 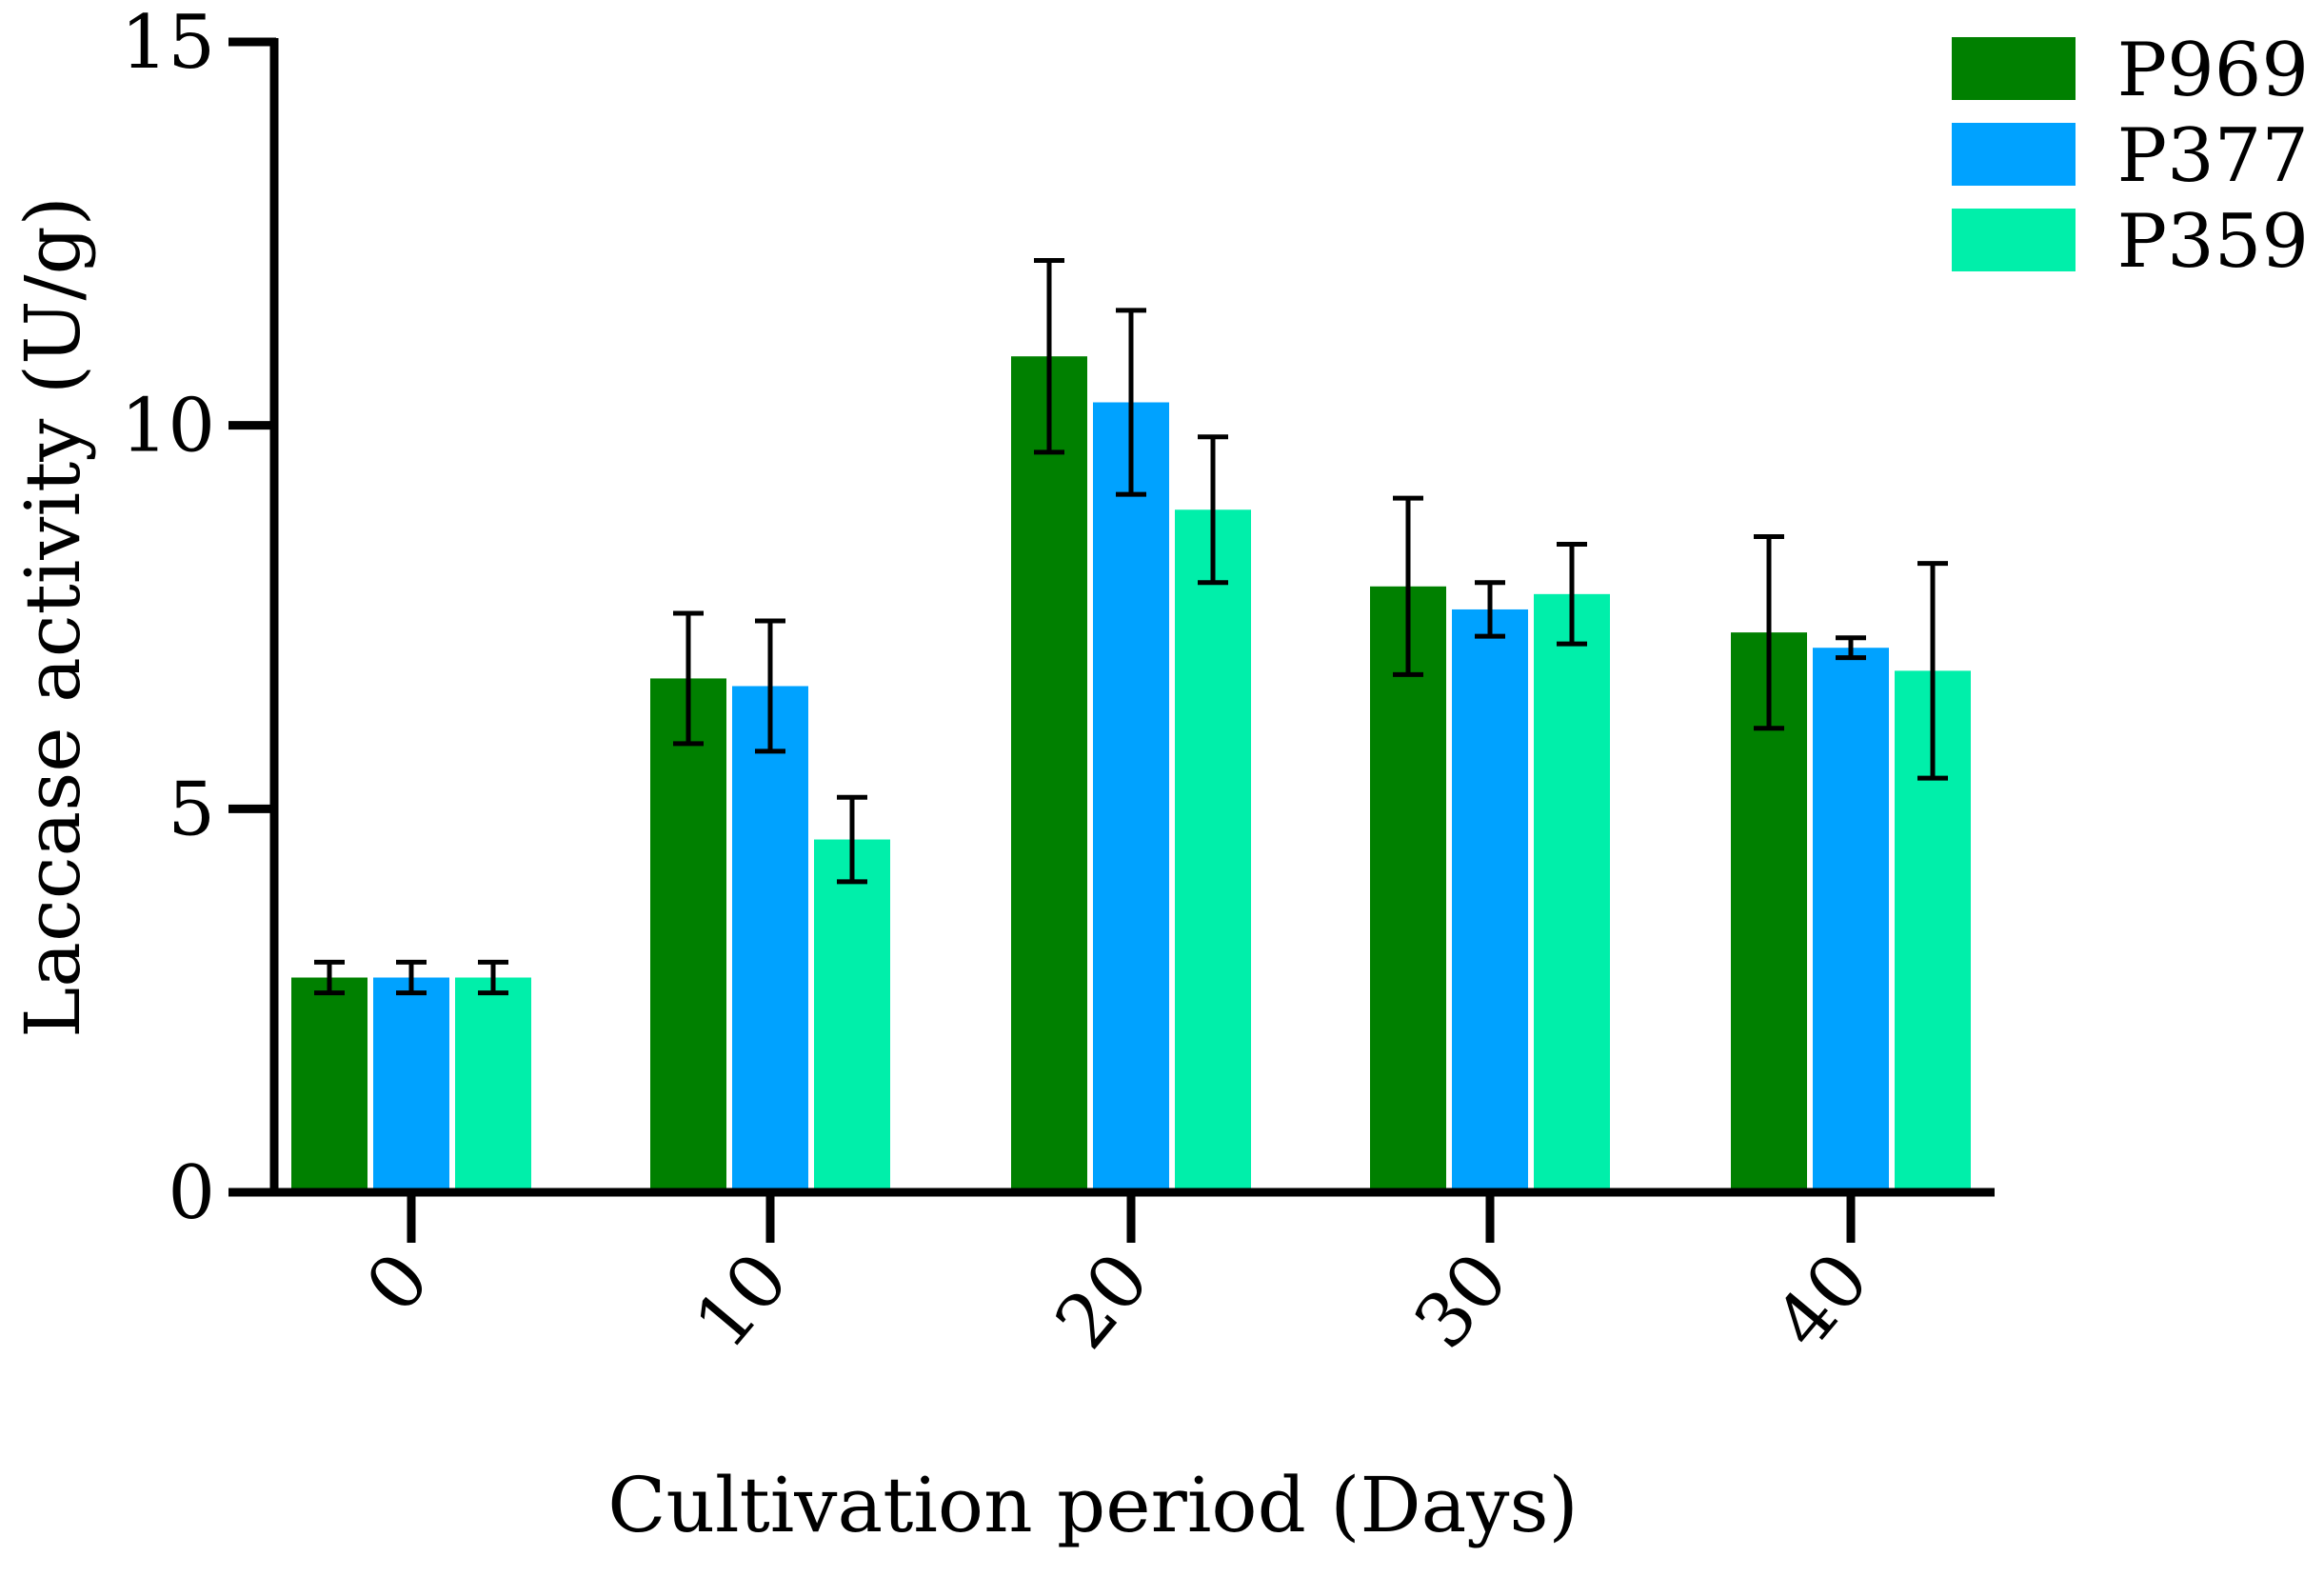 I want to click on y-tick-label-0: 0, so click(x=191, y=1193).